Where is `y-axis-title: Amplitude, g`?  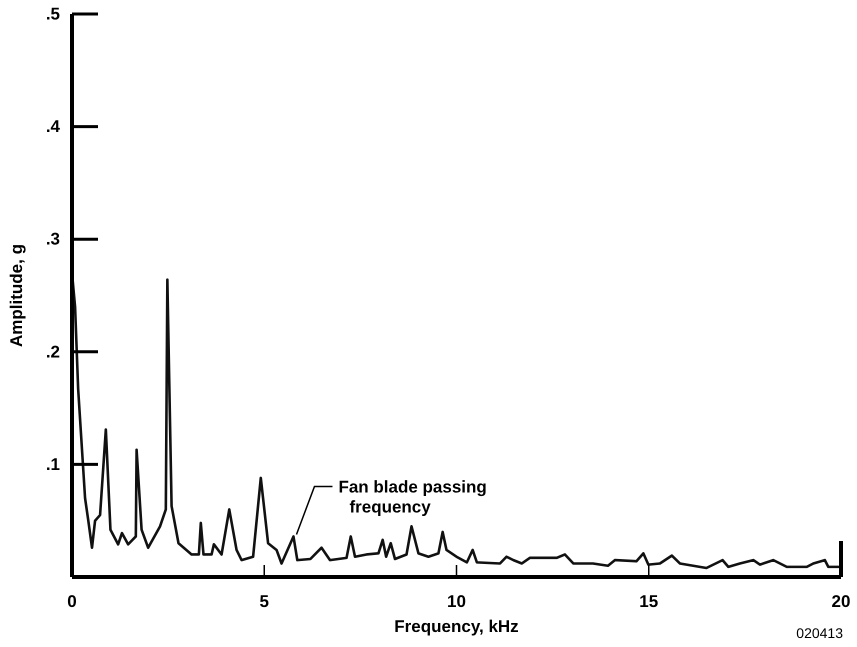 y-axis-title: Amplitude, g is located at coordinates (16, 295).